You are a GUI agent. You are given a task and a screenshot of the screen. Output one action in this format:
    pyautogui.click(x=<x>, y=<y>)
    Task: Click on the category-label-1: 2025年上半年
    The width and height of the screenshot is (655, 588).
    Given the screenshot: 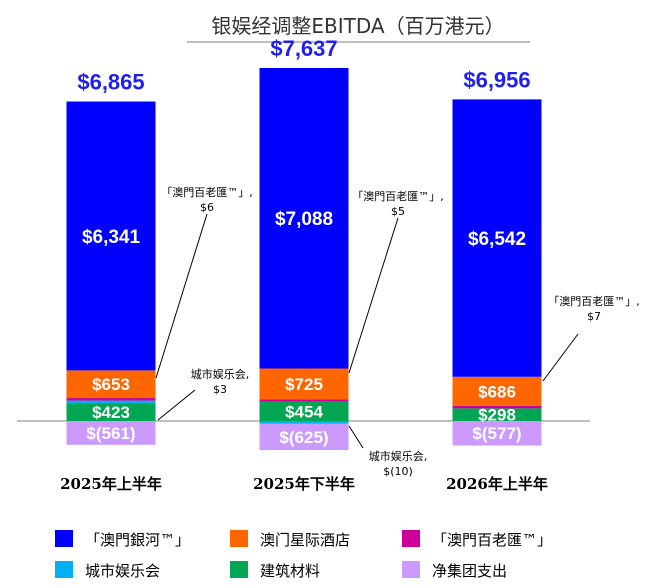 What is the action you would take?
    pyautogui.click(x=111, y=484)
    